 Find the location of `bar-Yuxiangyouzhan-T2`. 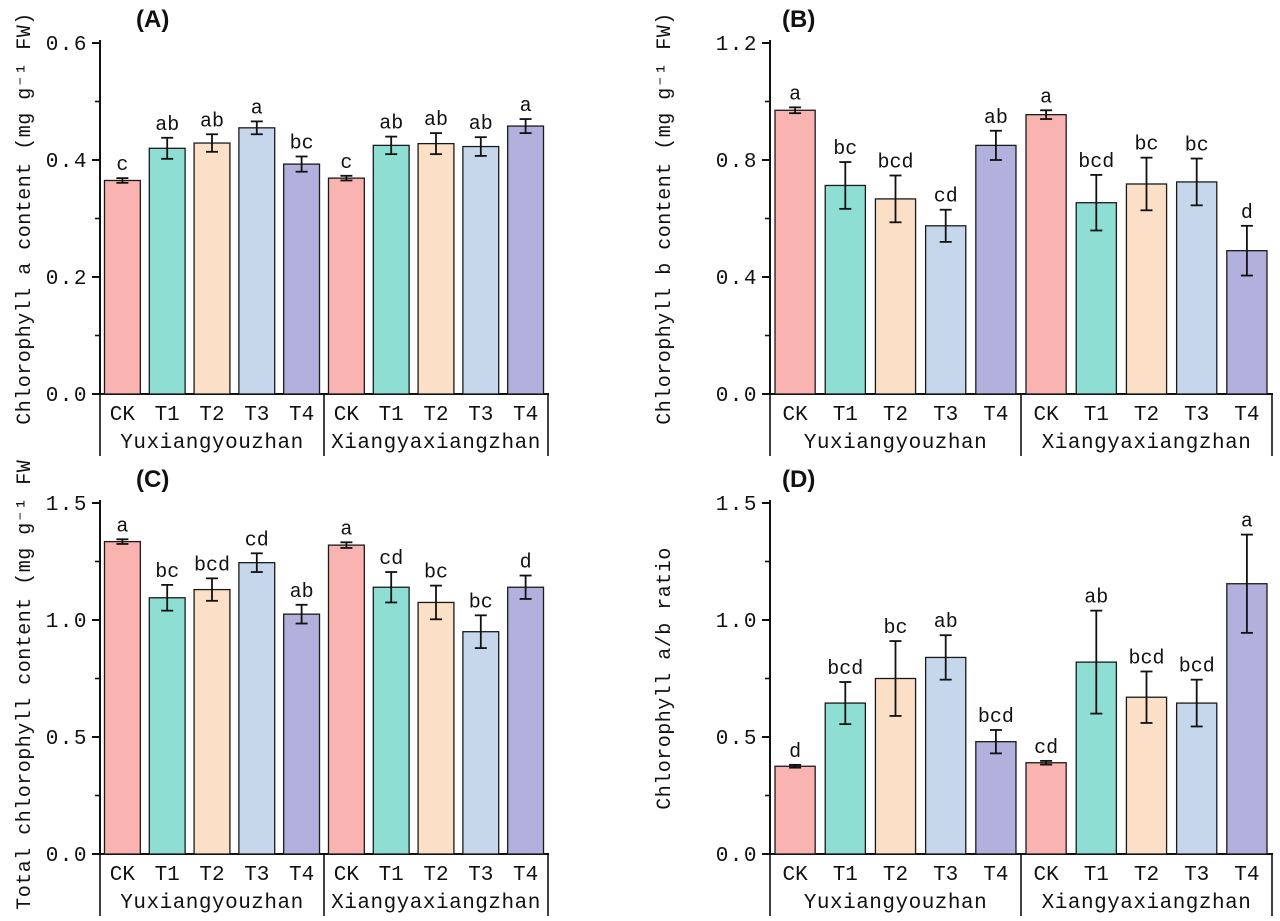

bar-Yuxiangyouzhan-T2 is located at coordinates (212, 268).